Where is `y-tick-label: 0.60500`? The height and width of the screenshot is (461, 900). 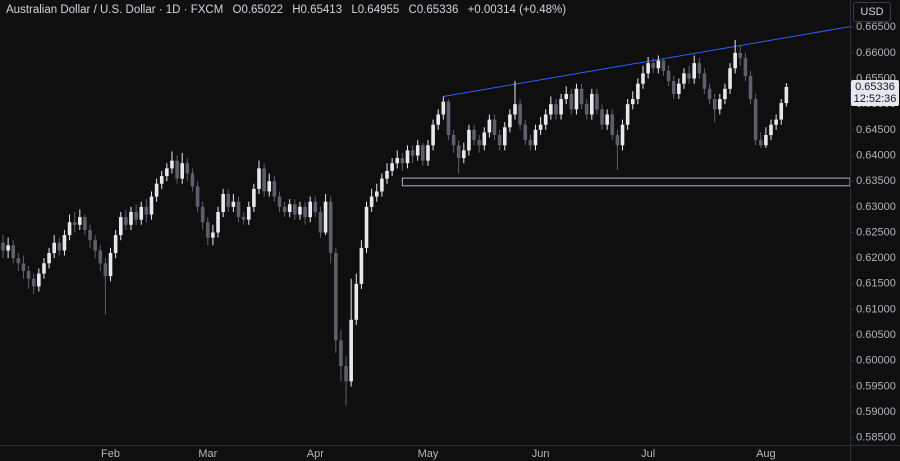
y-tick-label: 0.60500 is located at coordinates (876, 335).